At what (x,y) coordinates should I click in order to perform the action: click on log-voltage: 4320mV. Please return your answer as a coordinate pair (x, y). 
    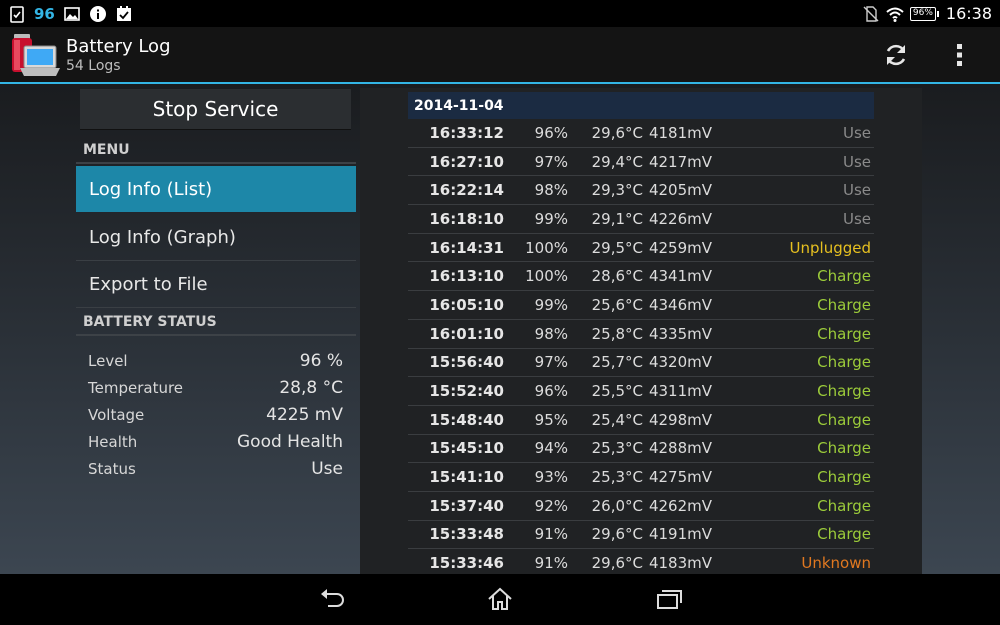
    Looking at the image, I should click on (680, 362).